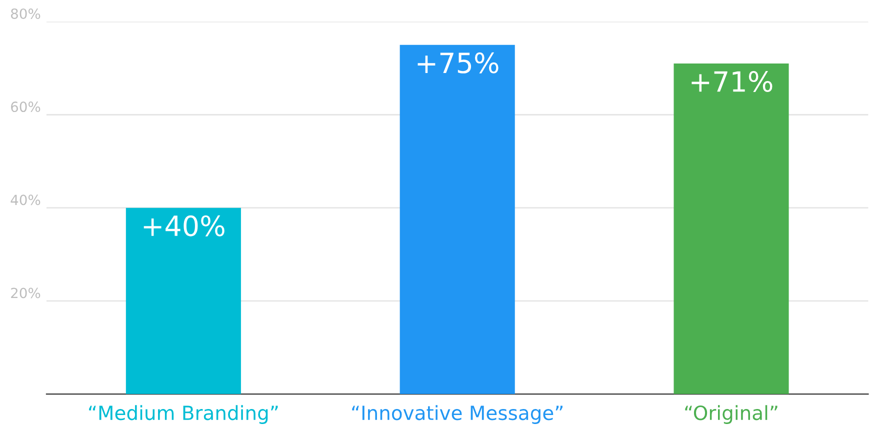 This screenshot has width=877, height=433. Describe the element at coordinates (25, 107) in the screenshot. I see `y-tick-label: 60%` at that location.